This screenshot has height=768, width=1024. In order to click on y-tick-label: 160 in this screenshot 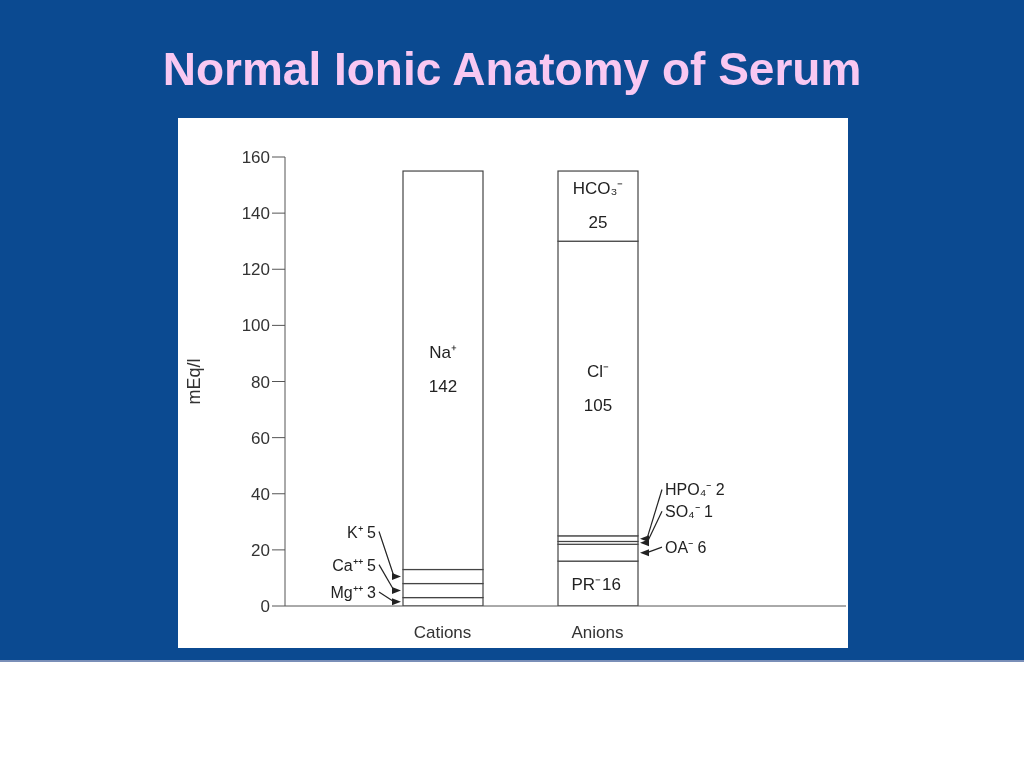, I will do `click(255, 158)`.